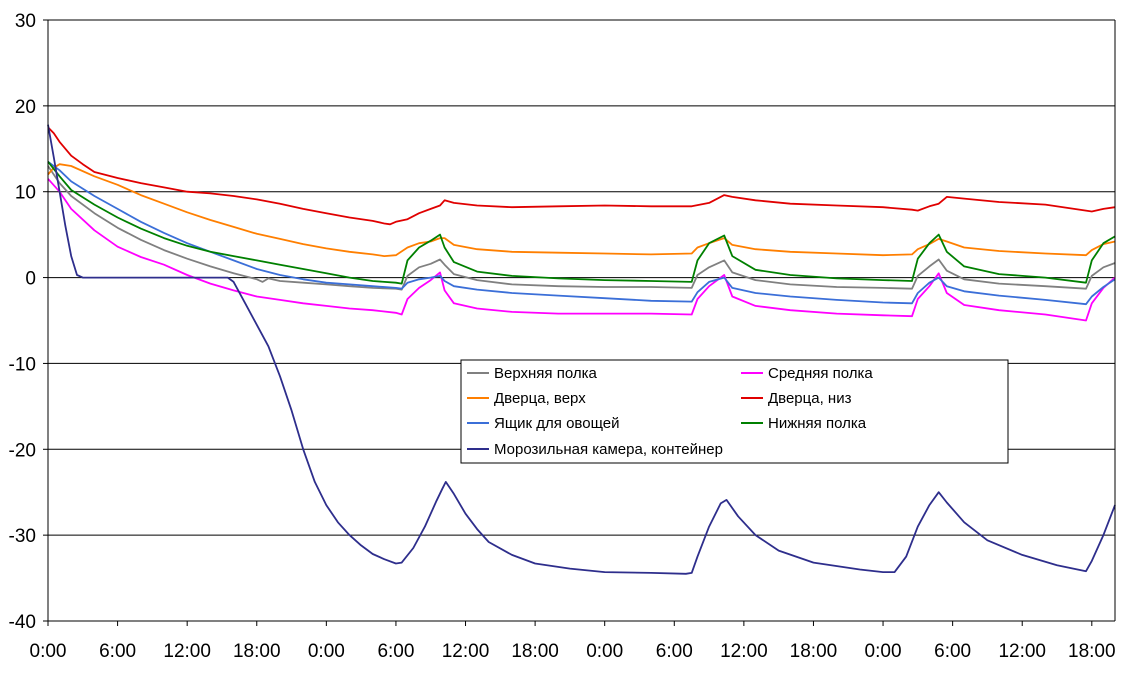 The image size is (1128, 674). What do you see at coordinates (22, 536) in the screenshot?
I see `y-tick-label: -30` at bounding box center [22, 536].